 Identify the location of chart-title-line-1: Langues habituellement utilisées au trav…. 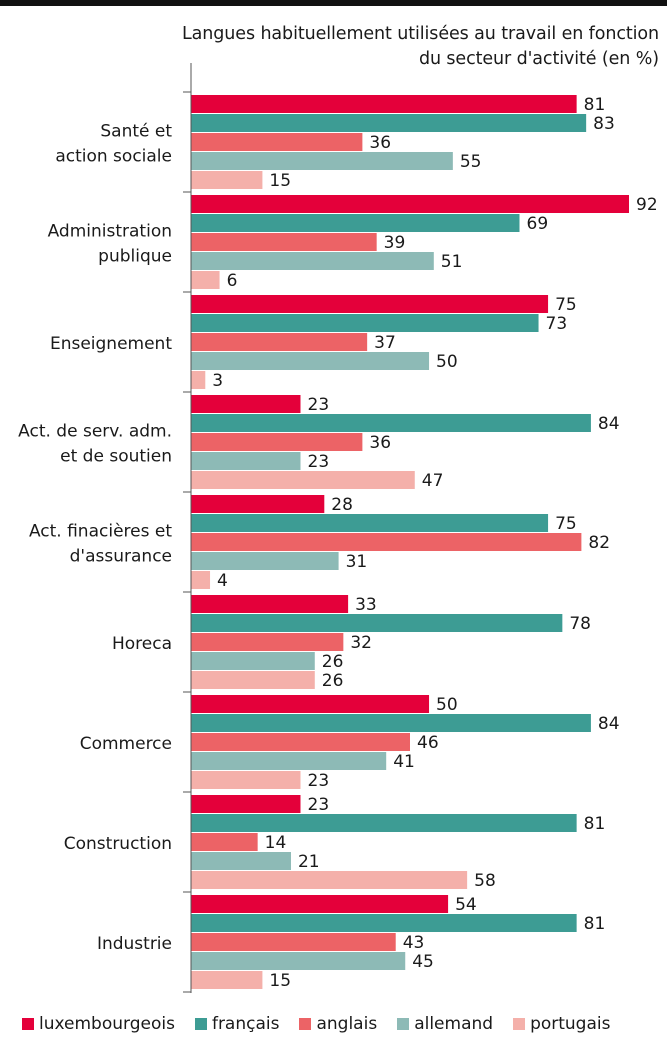
(420, 34).